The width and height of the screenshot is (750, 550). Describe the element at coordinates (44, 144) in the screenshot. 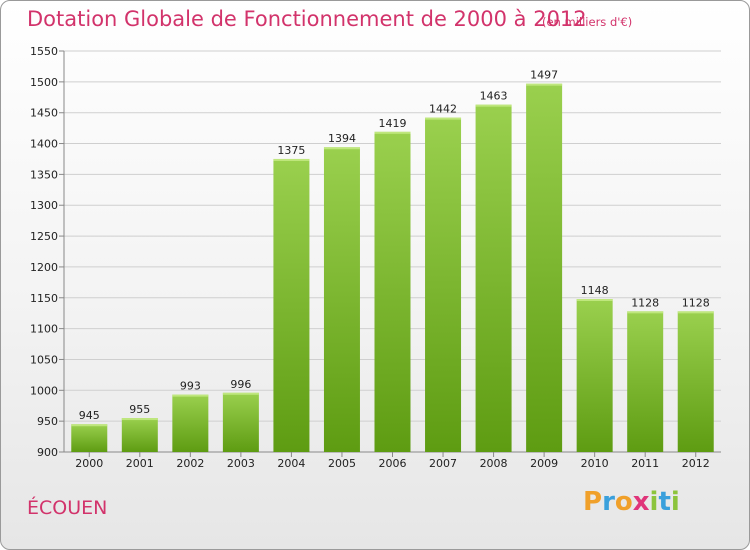

I see `y-tick-label: 1400` at that location.